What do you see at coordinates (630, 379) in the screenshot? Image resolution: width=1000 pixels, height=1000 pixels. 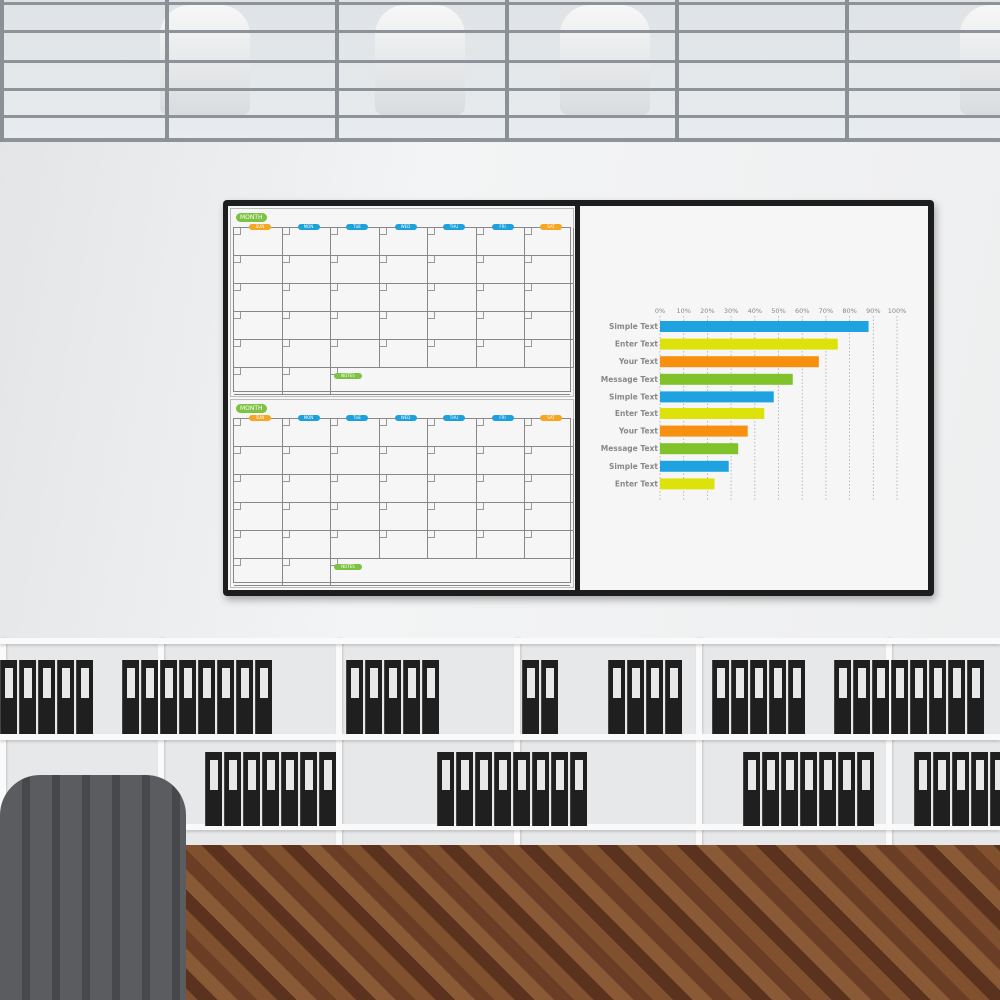 I see `category-label: Message Text` at bounding box center [630, 379].